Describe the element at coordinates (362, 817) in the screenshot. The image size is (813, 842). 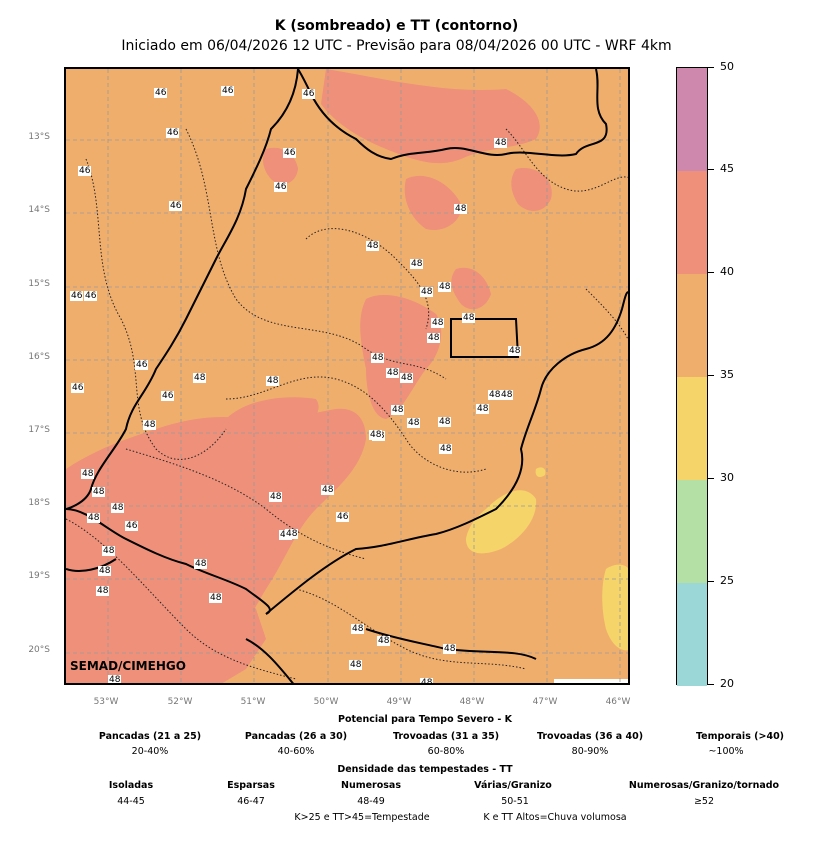
I see `legend-note-storm: K>25 e TT>45=Tempestade` at that location.